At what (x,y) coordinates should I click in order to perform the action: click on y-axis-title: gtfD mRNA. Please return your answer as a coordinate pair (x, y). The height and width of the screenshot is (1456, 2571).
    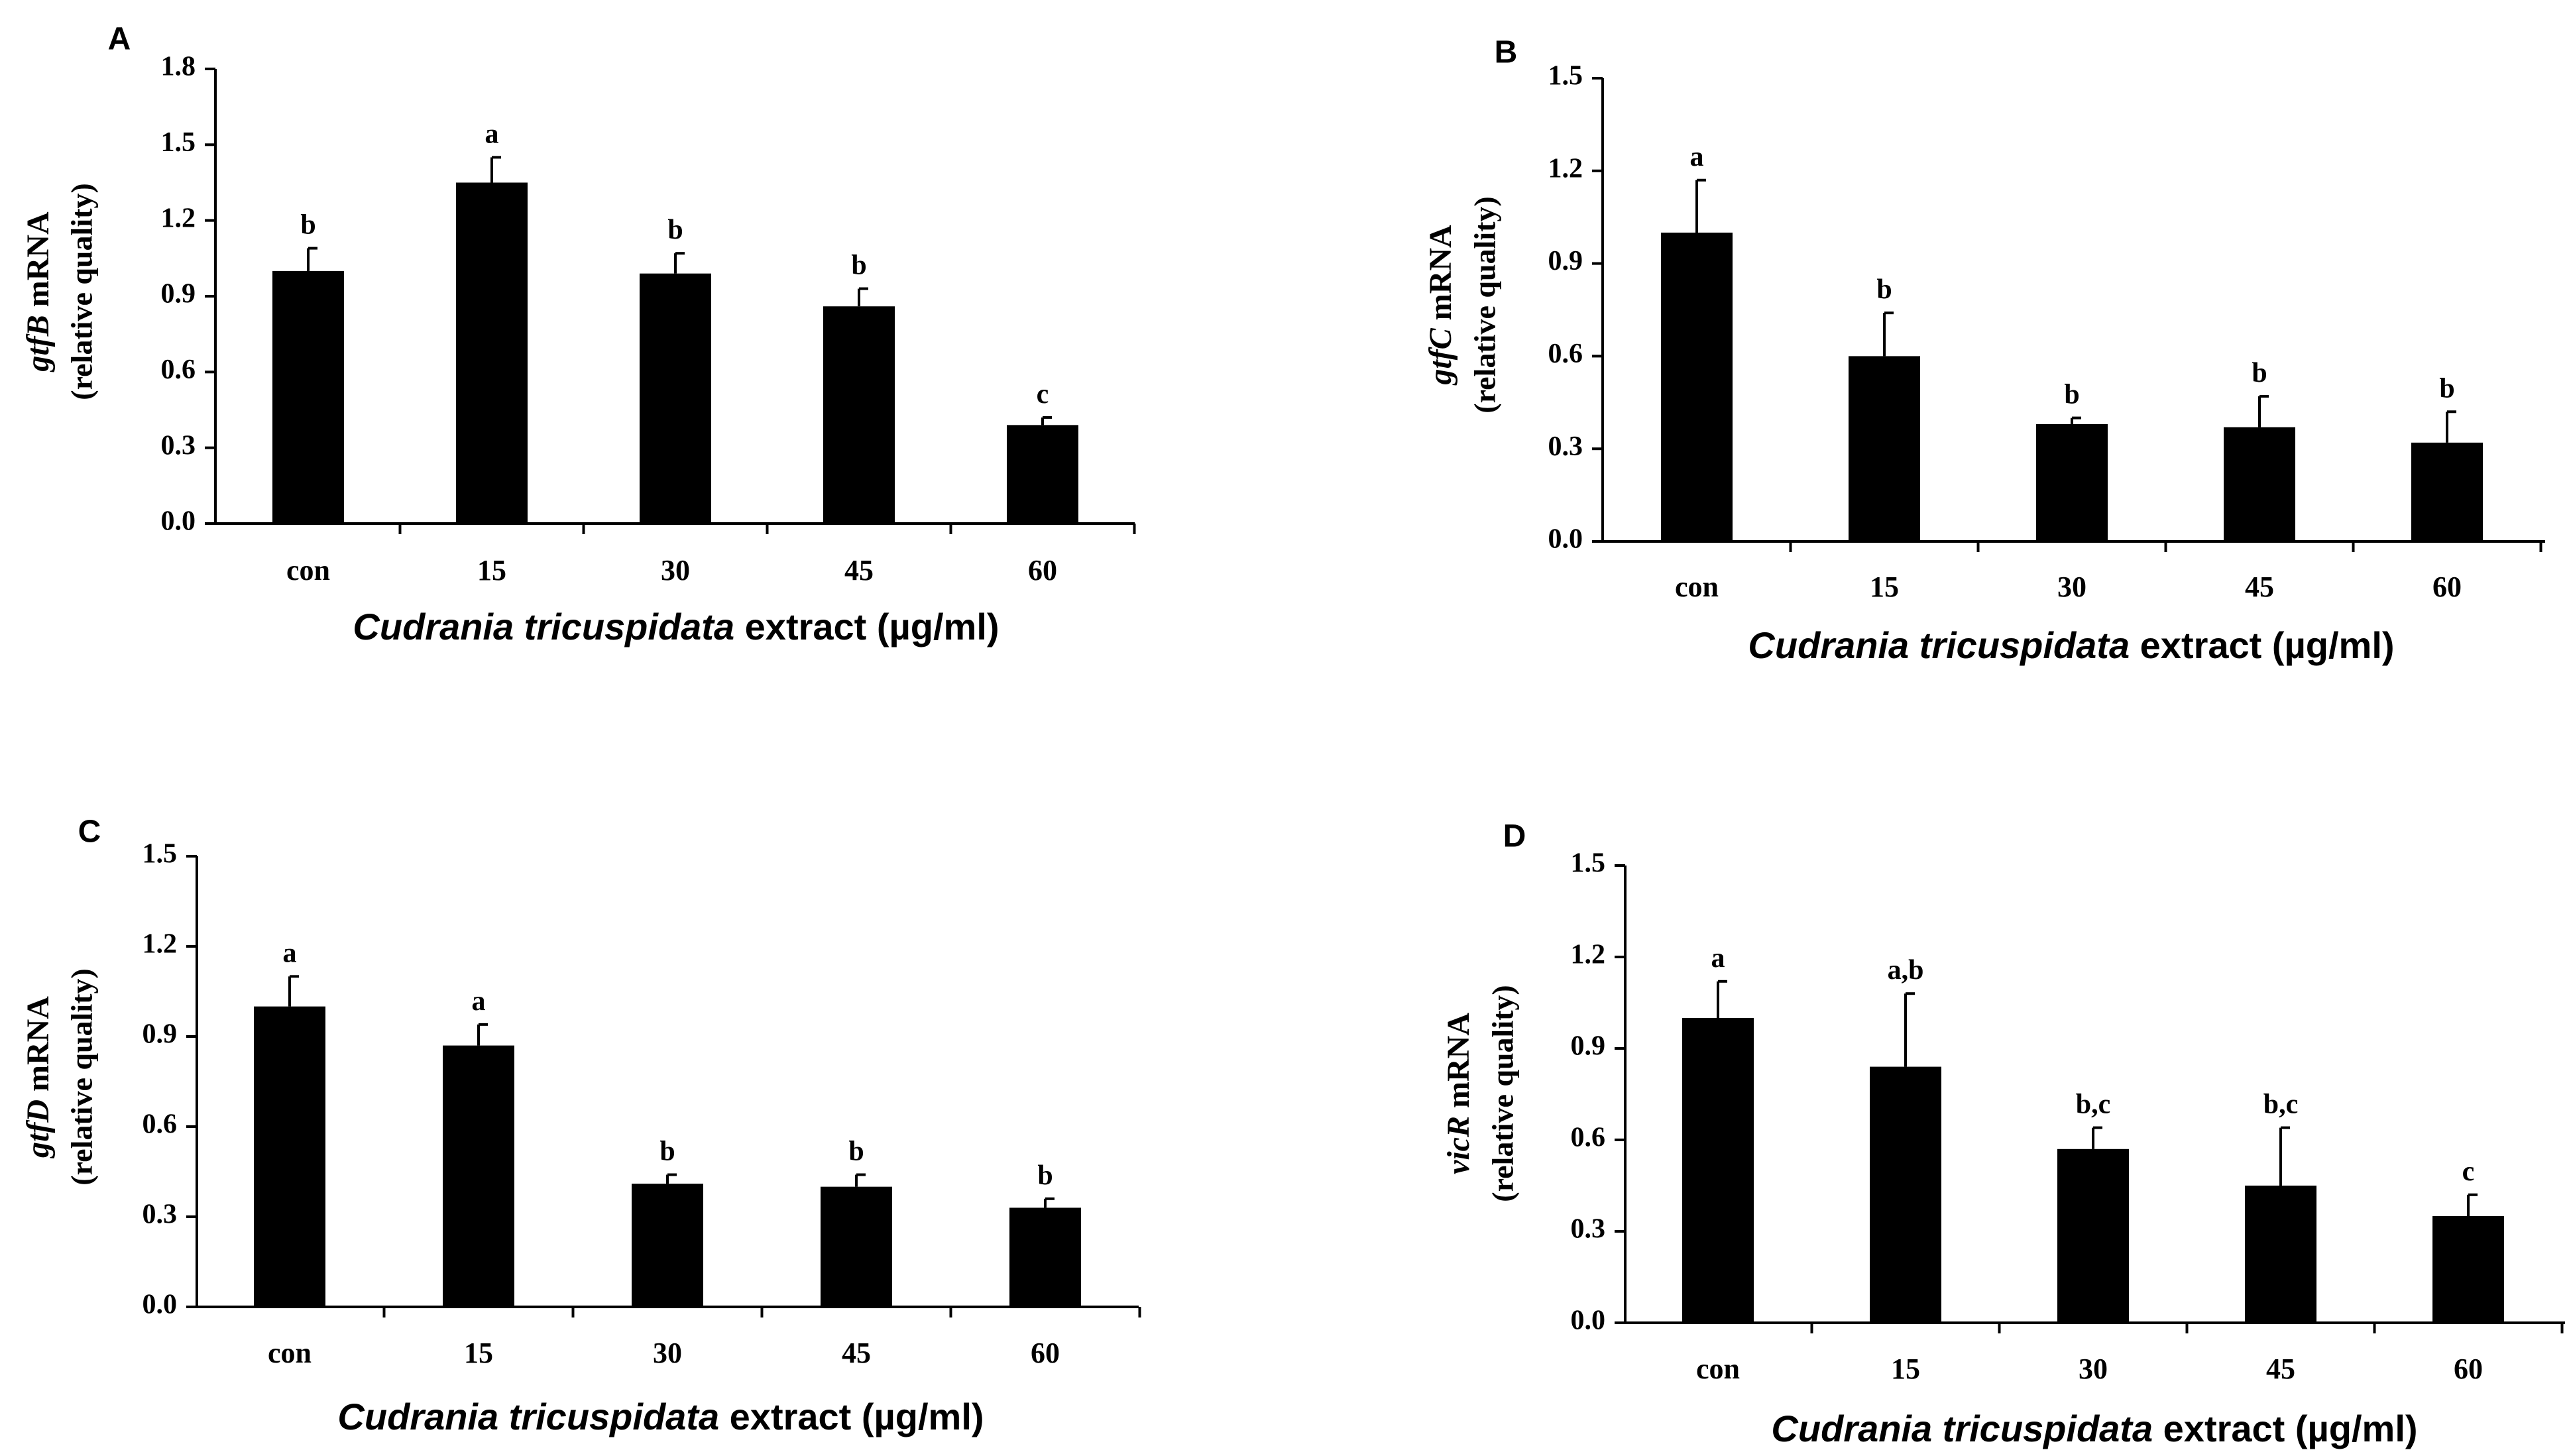
    Looking at the image, I should click on (38, 1077).